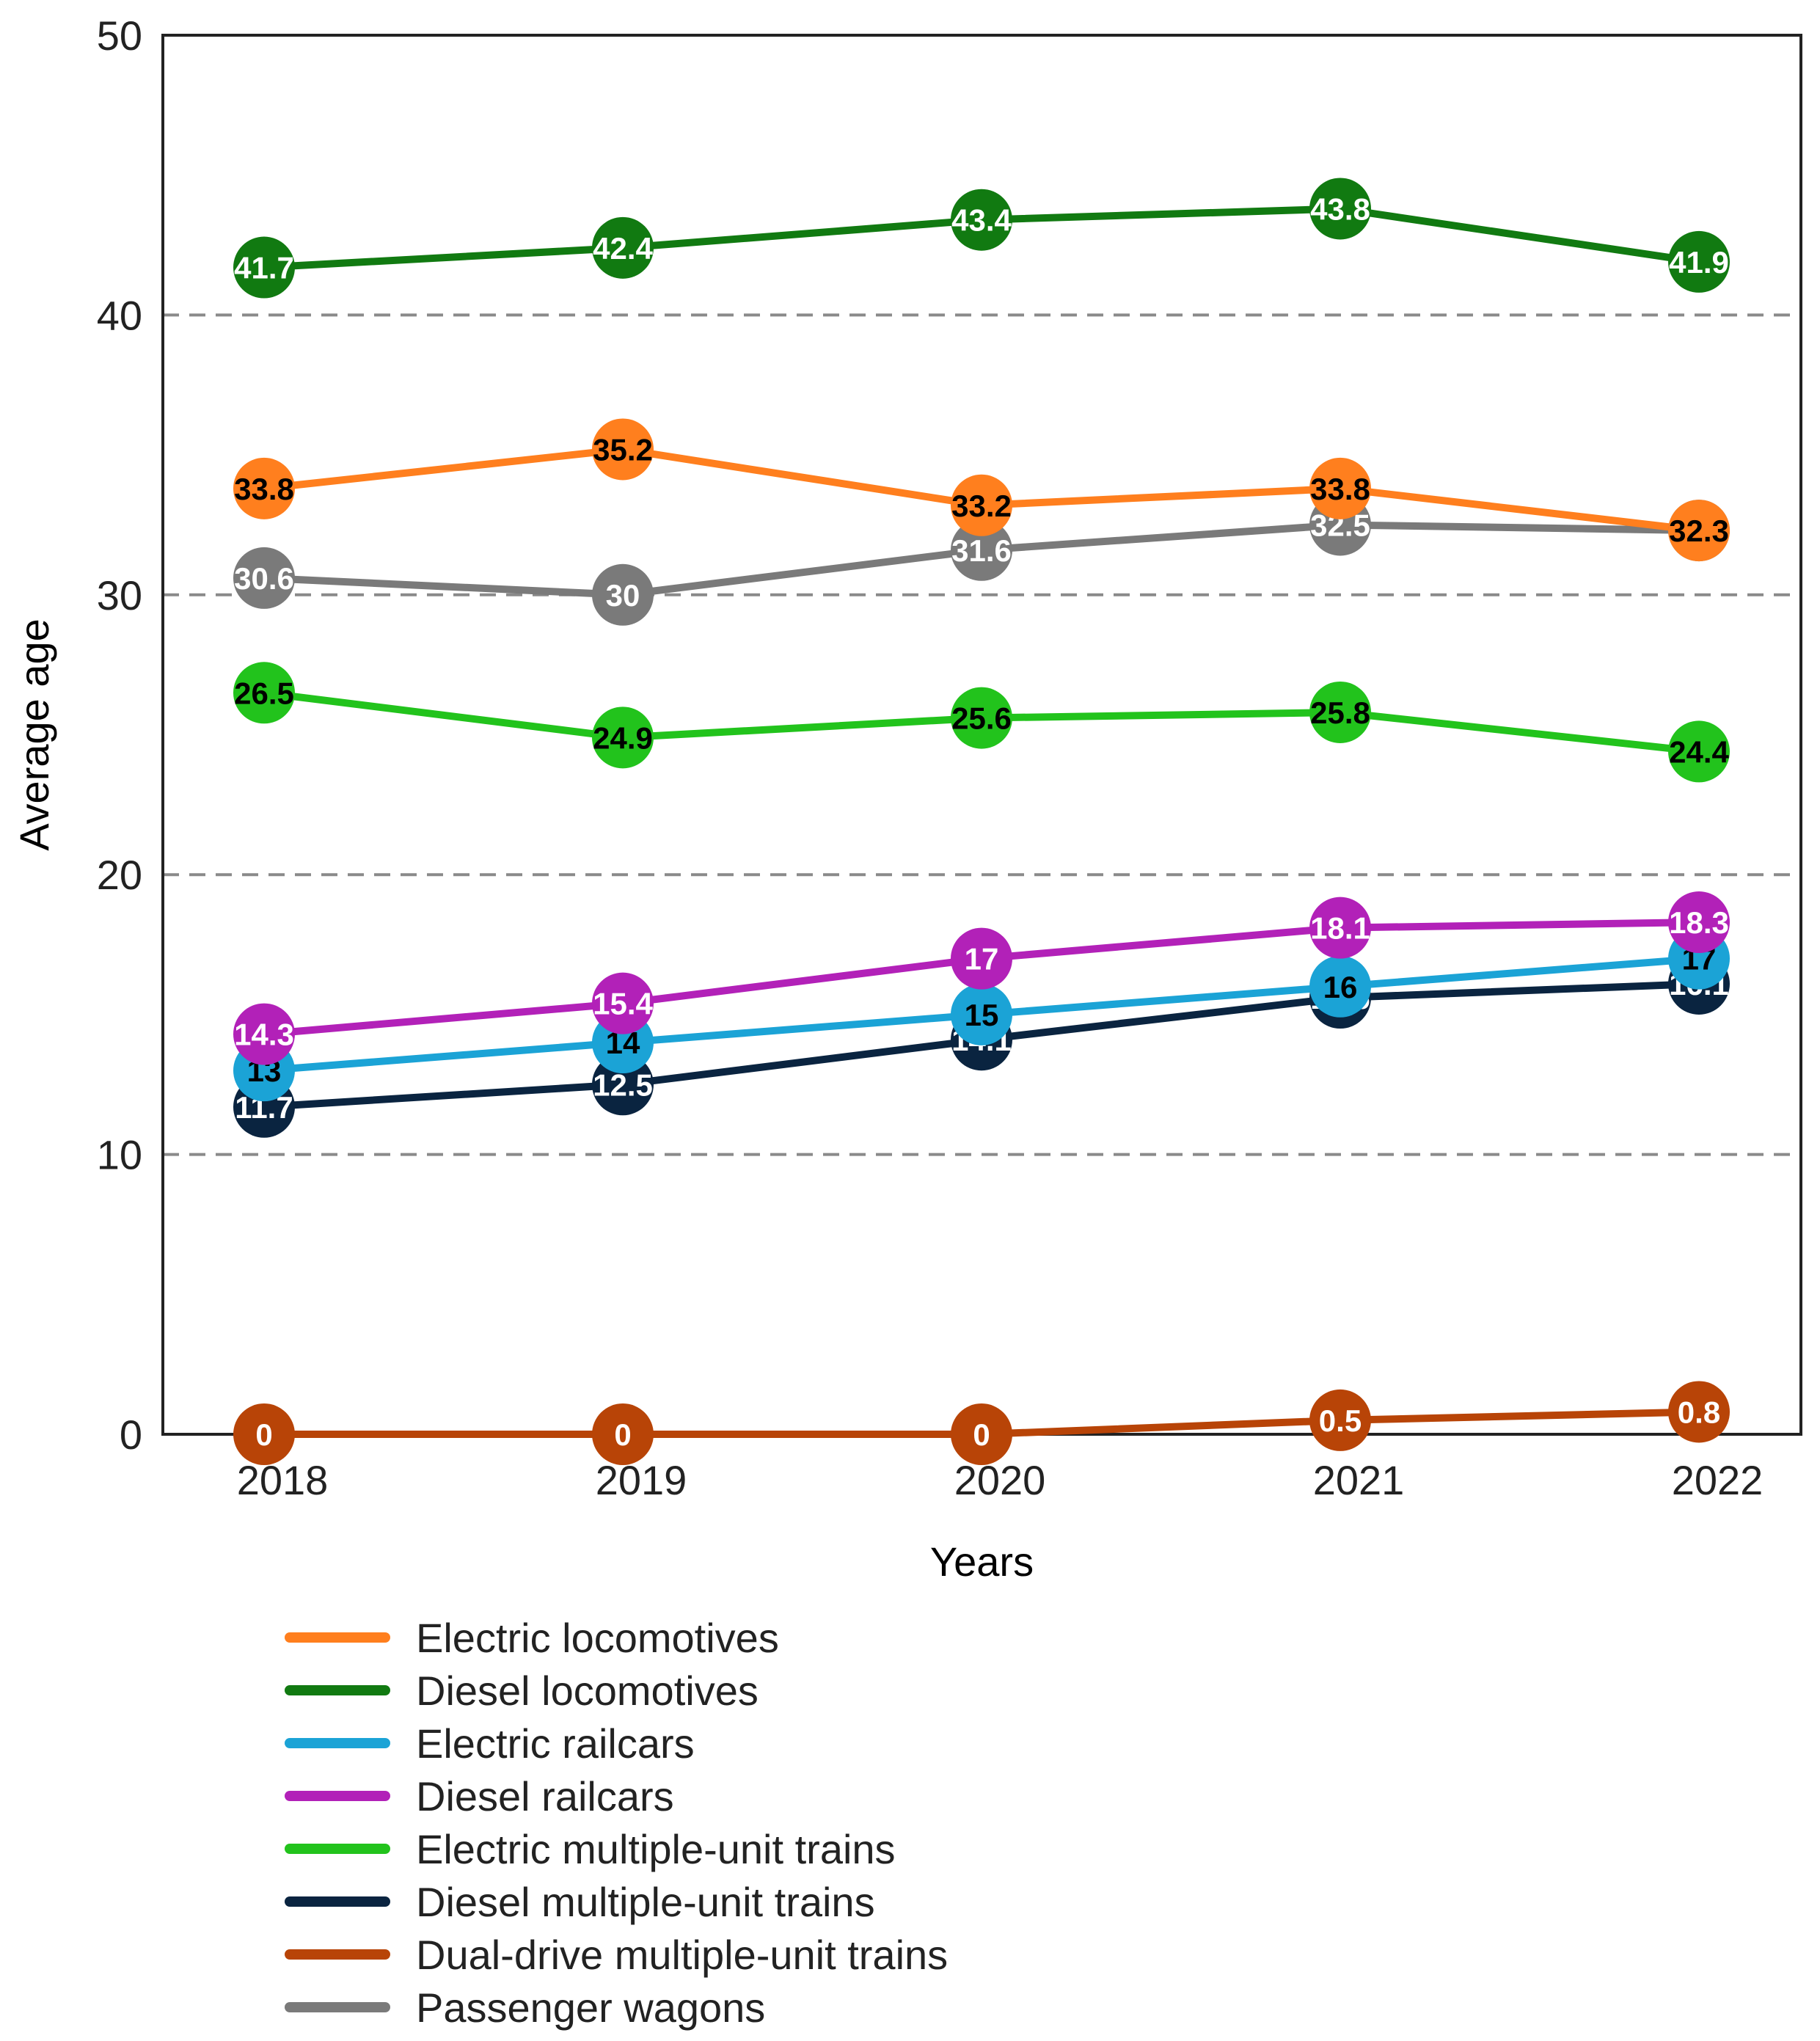  What do you see at coordinates (131, 1435) in the screenshot?
I see `y-tick-label: 0` at bounding box center [131, 1435].